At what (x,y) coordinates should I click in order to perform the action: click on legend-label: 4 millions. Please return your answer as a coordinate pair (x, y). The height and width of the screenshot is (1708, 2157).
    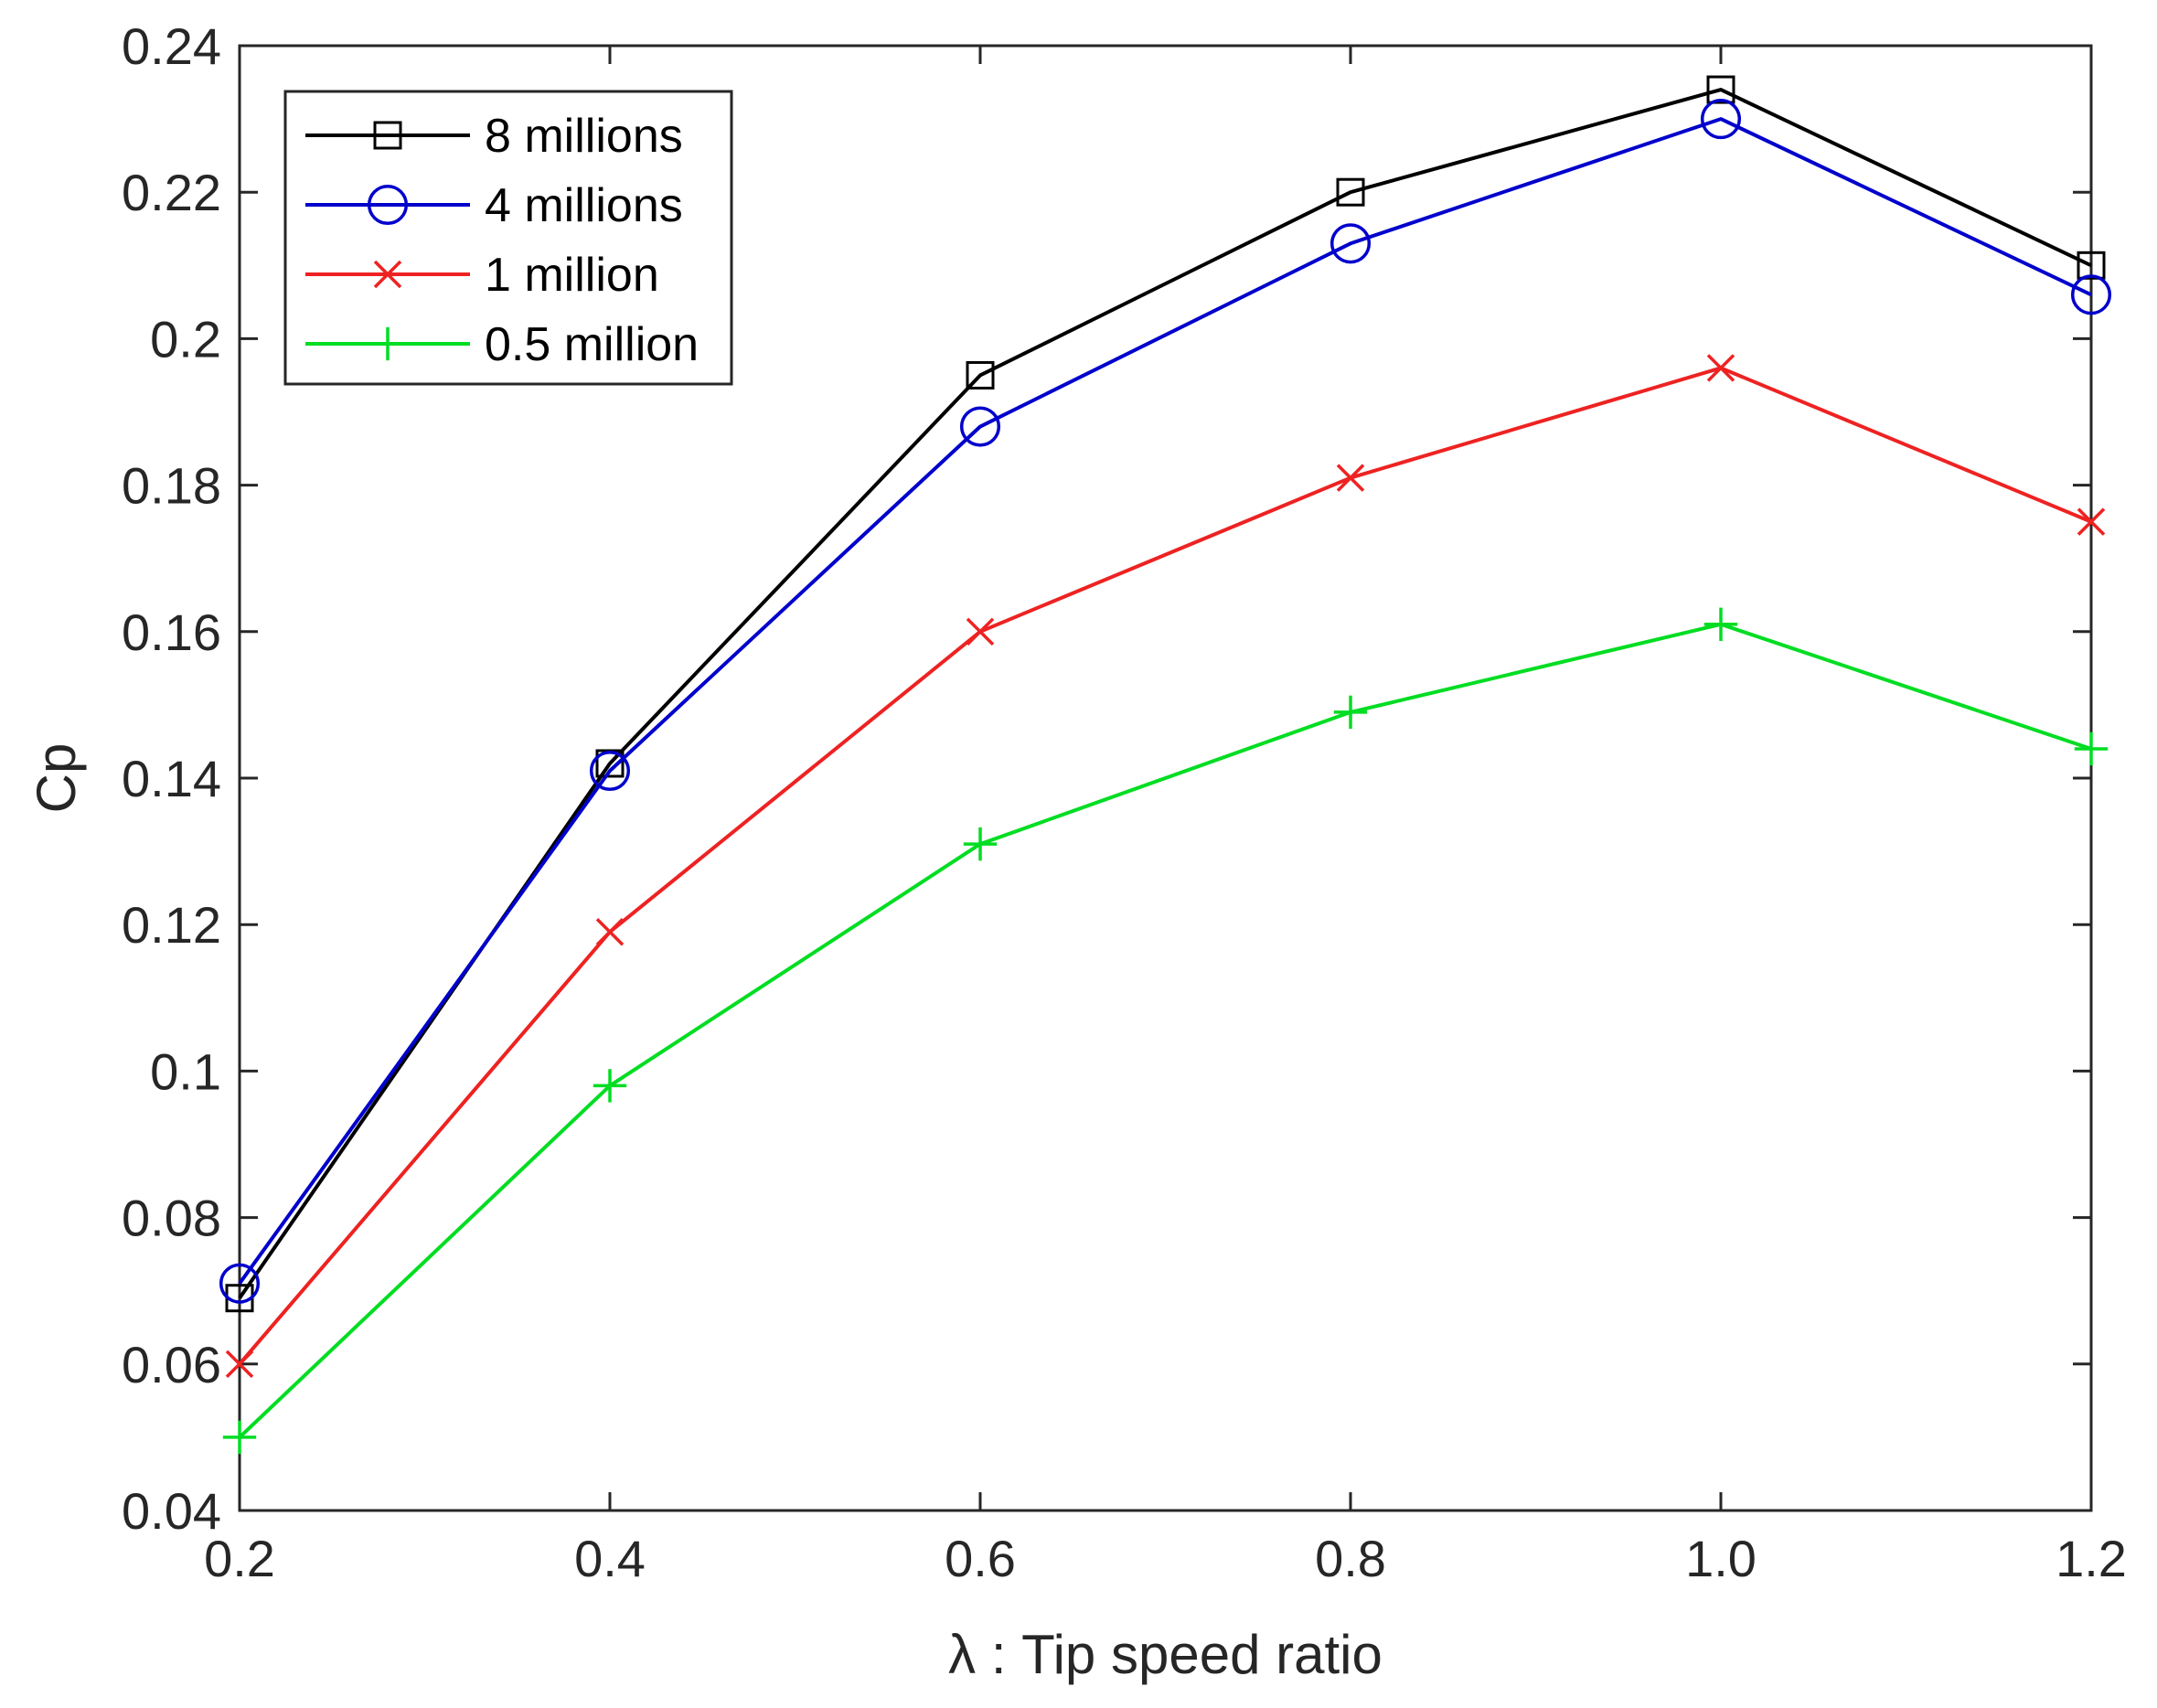
    Looking at the image, I should click on (584, 206).